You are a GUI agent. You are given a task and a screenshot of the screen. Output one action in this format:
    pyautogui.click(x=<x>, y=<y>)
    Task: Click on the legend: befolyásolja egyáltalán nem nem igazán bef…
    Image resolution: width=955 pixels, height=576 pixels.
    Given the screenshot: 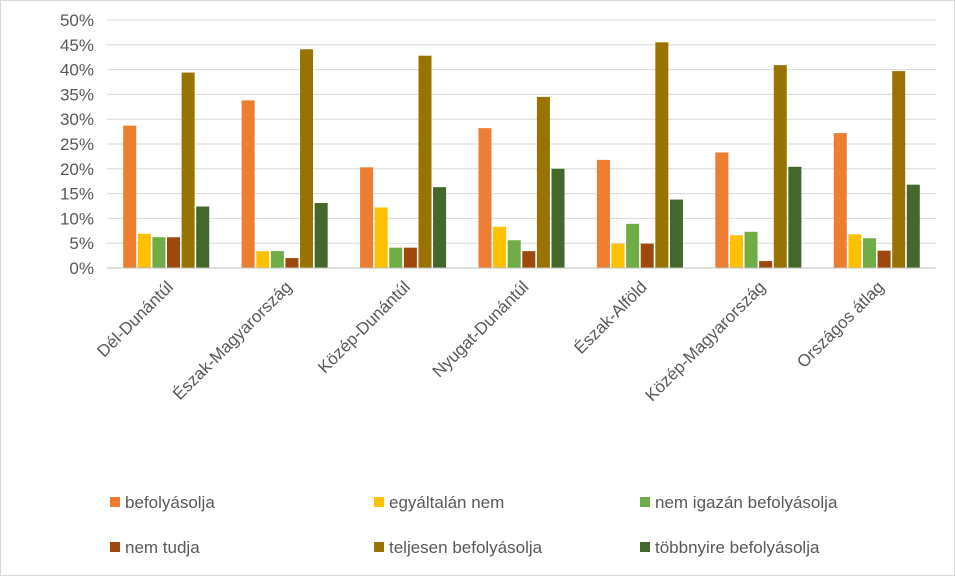 What is the action you would take?
    pyautogui.click(x=474, y=525)
    